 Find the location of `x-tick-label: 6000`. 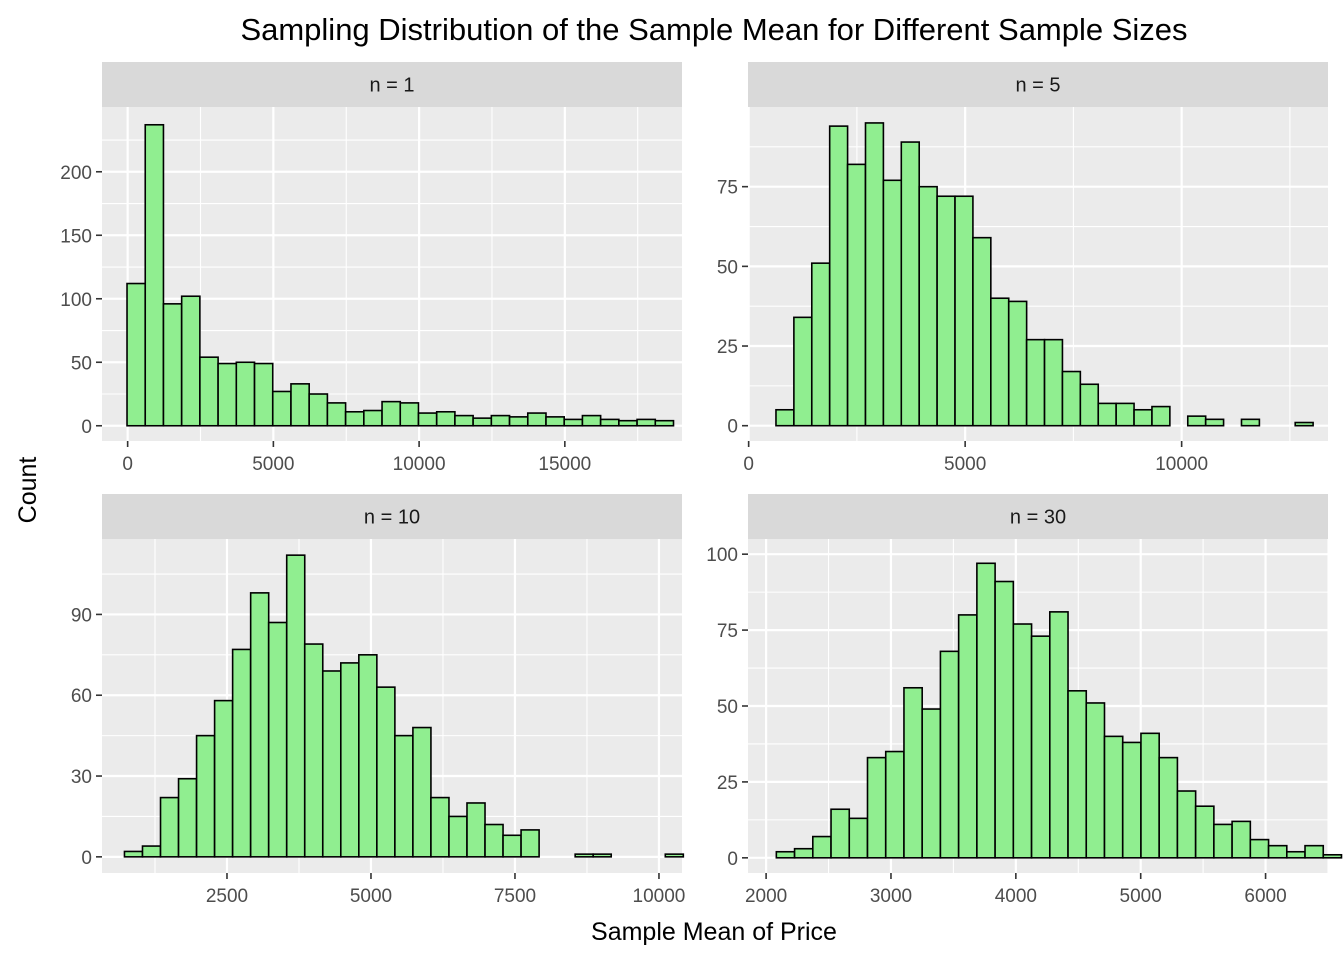

x-tick-label: 6000 is located at coordinates (1265, 896).